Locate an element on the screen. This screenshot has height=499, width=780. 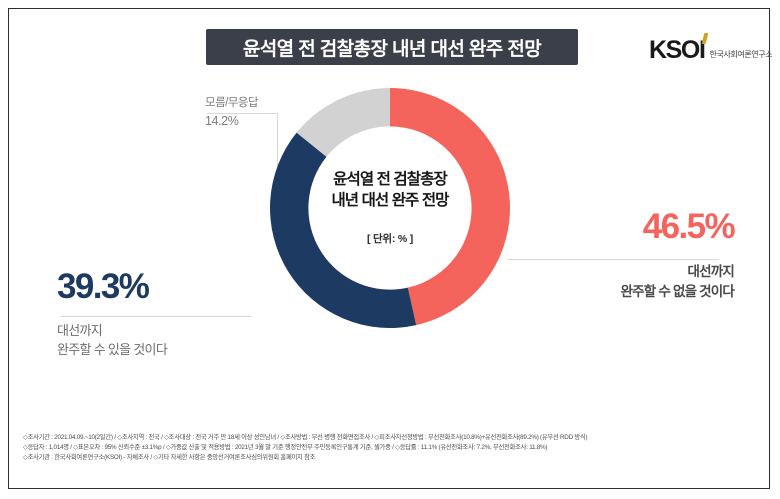
donut-svg is located at coordinates (390, 208).